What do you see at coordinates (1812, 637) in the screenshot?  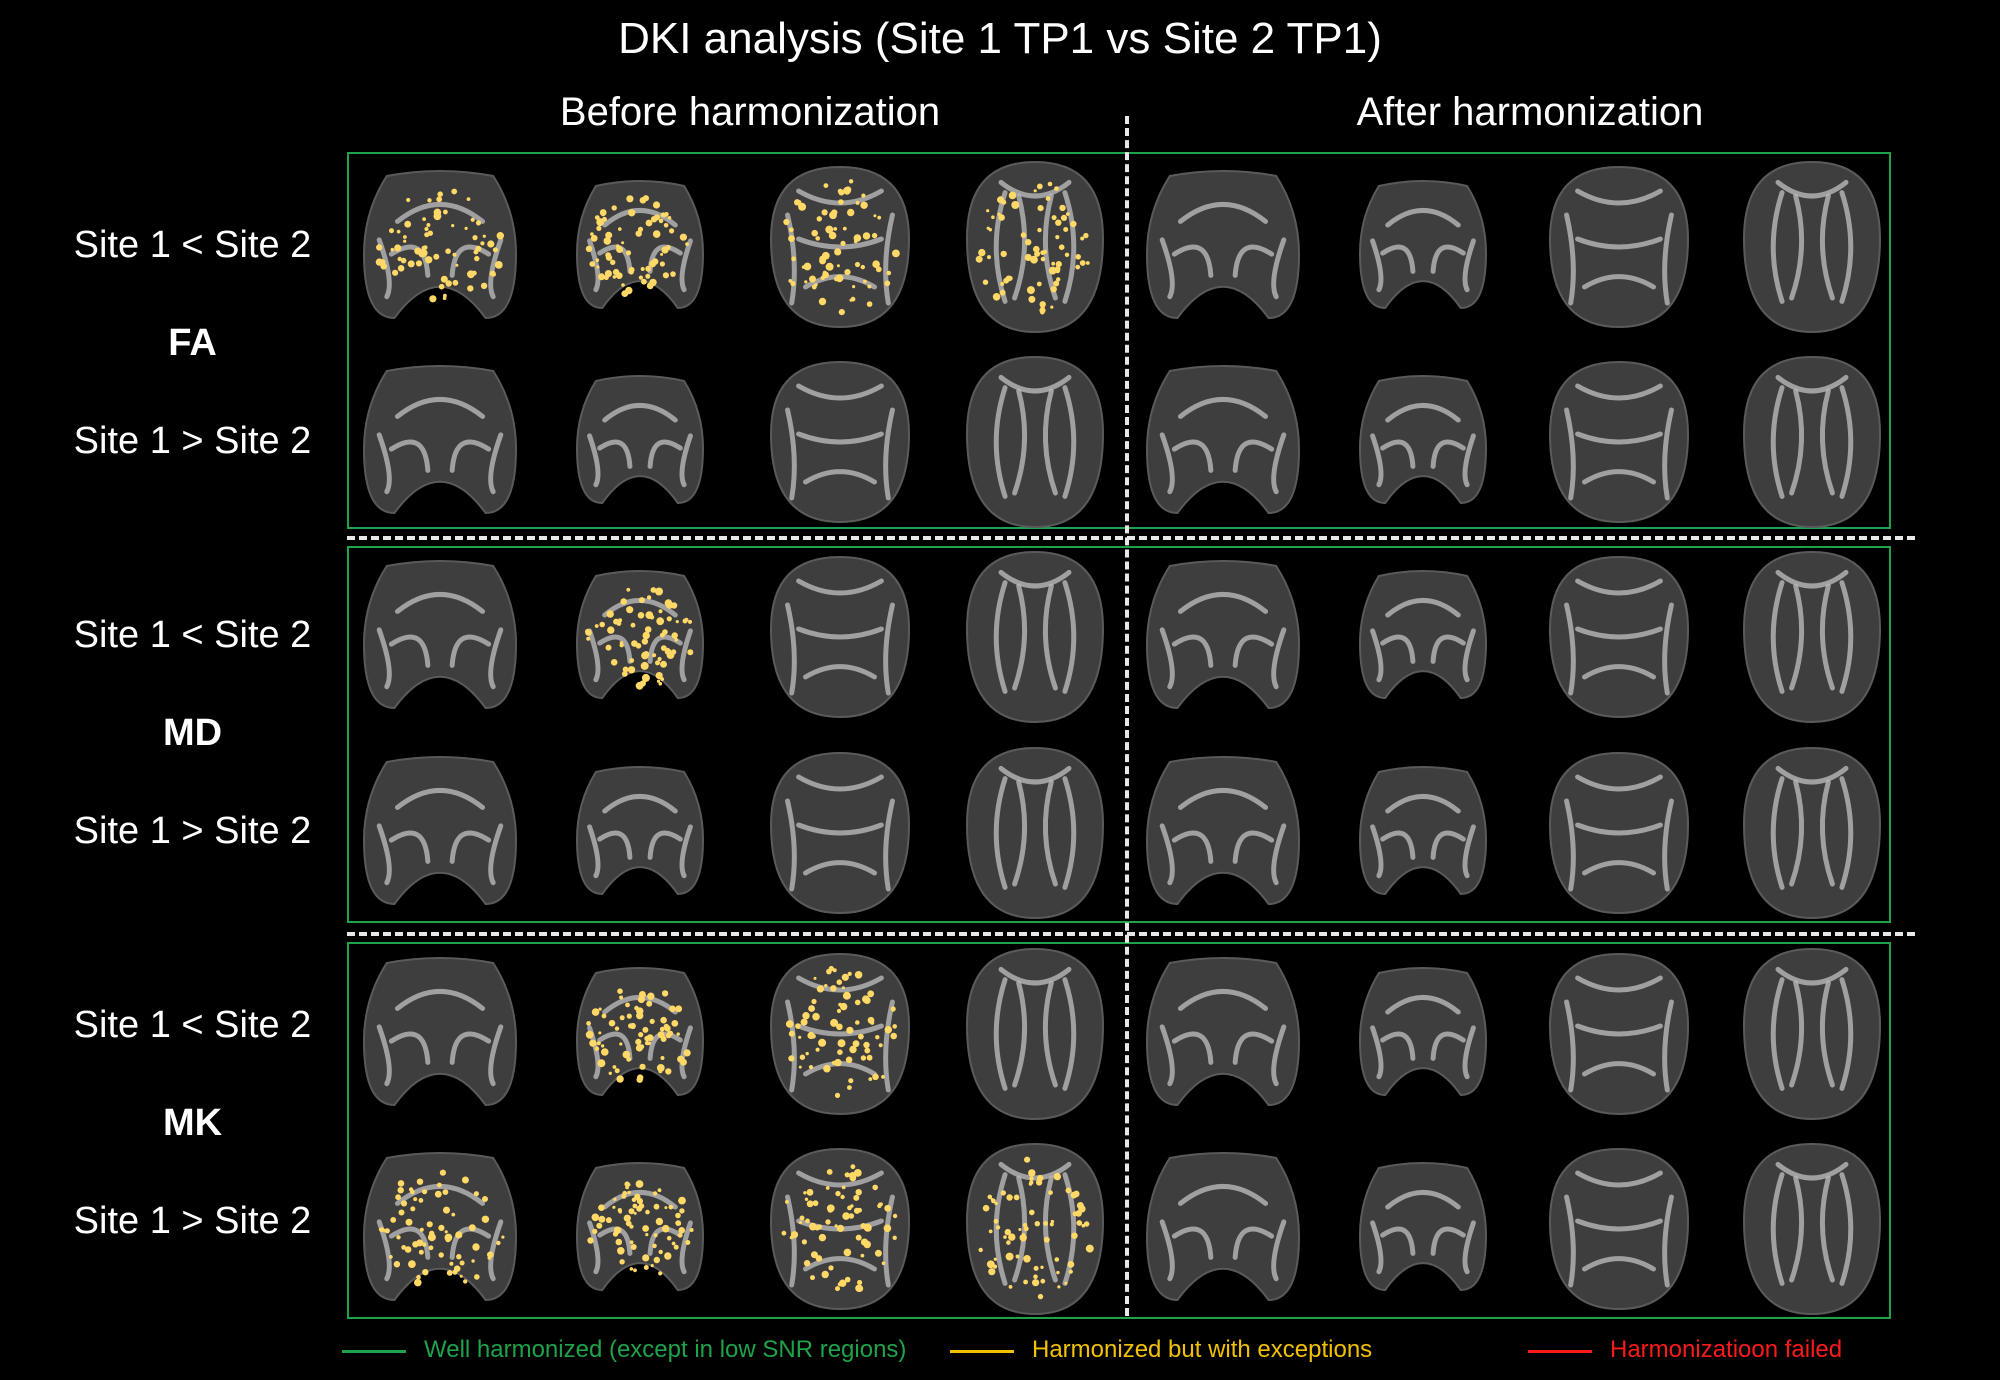 I see `after-axial-b-slice` at bounding box center [1812, 637].